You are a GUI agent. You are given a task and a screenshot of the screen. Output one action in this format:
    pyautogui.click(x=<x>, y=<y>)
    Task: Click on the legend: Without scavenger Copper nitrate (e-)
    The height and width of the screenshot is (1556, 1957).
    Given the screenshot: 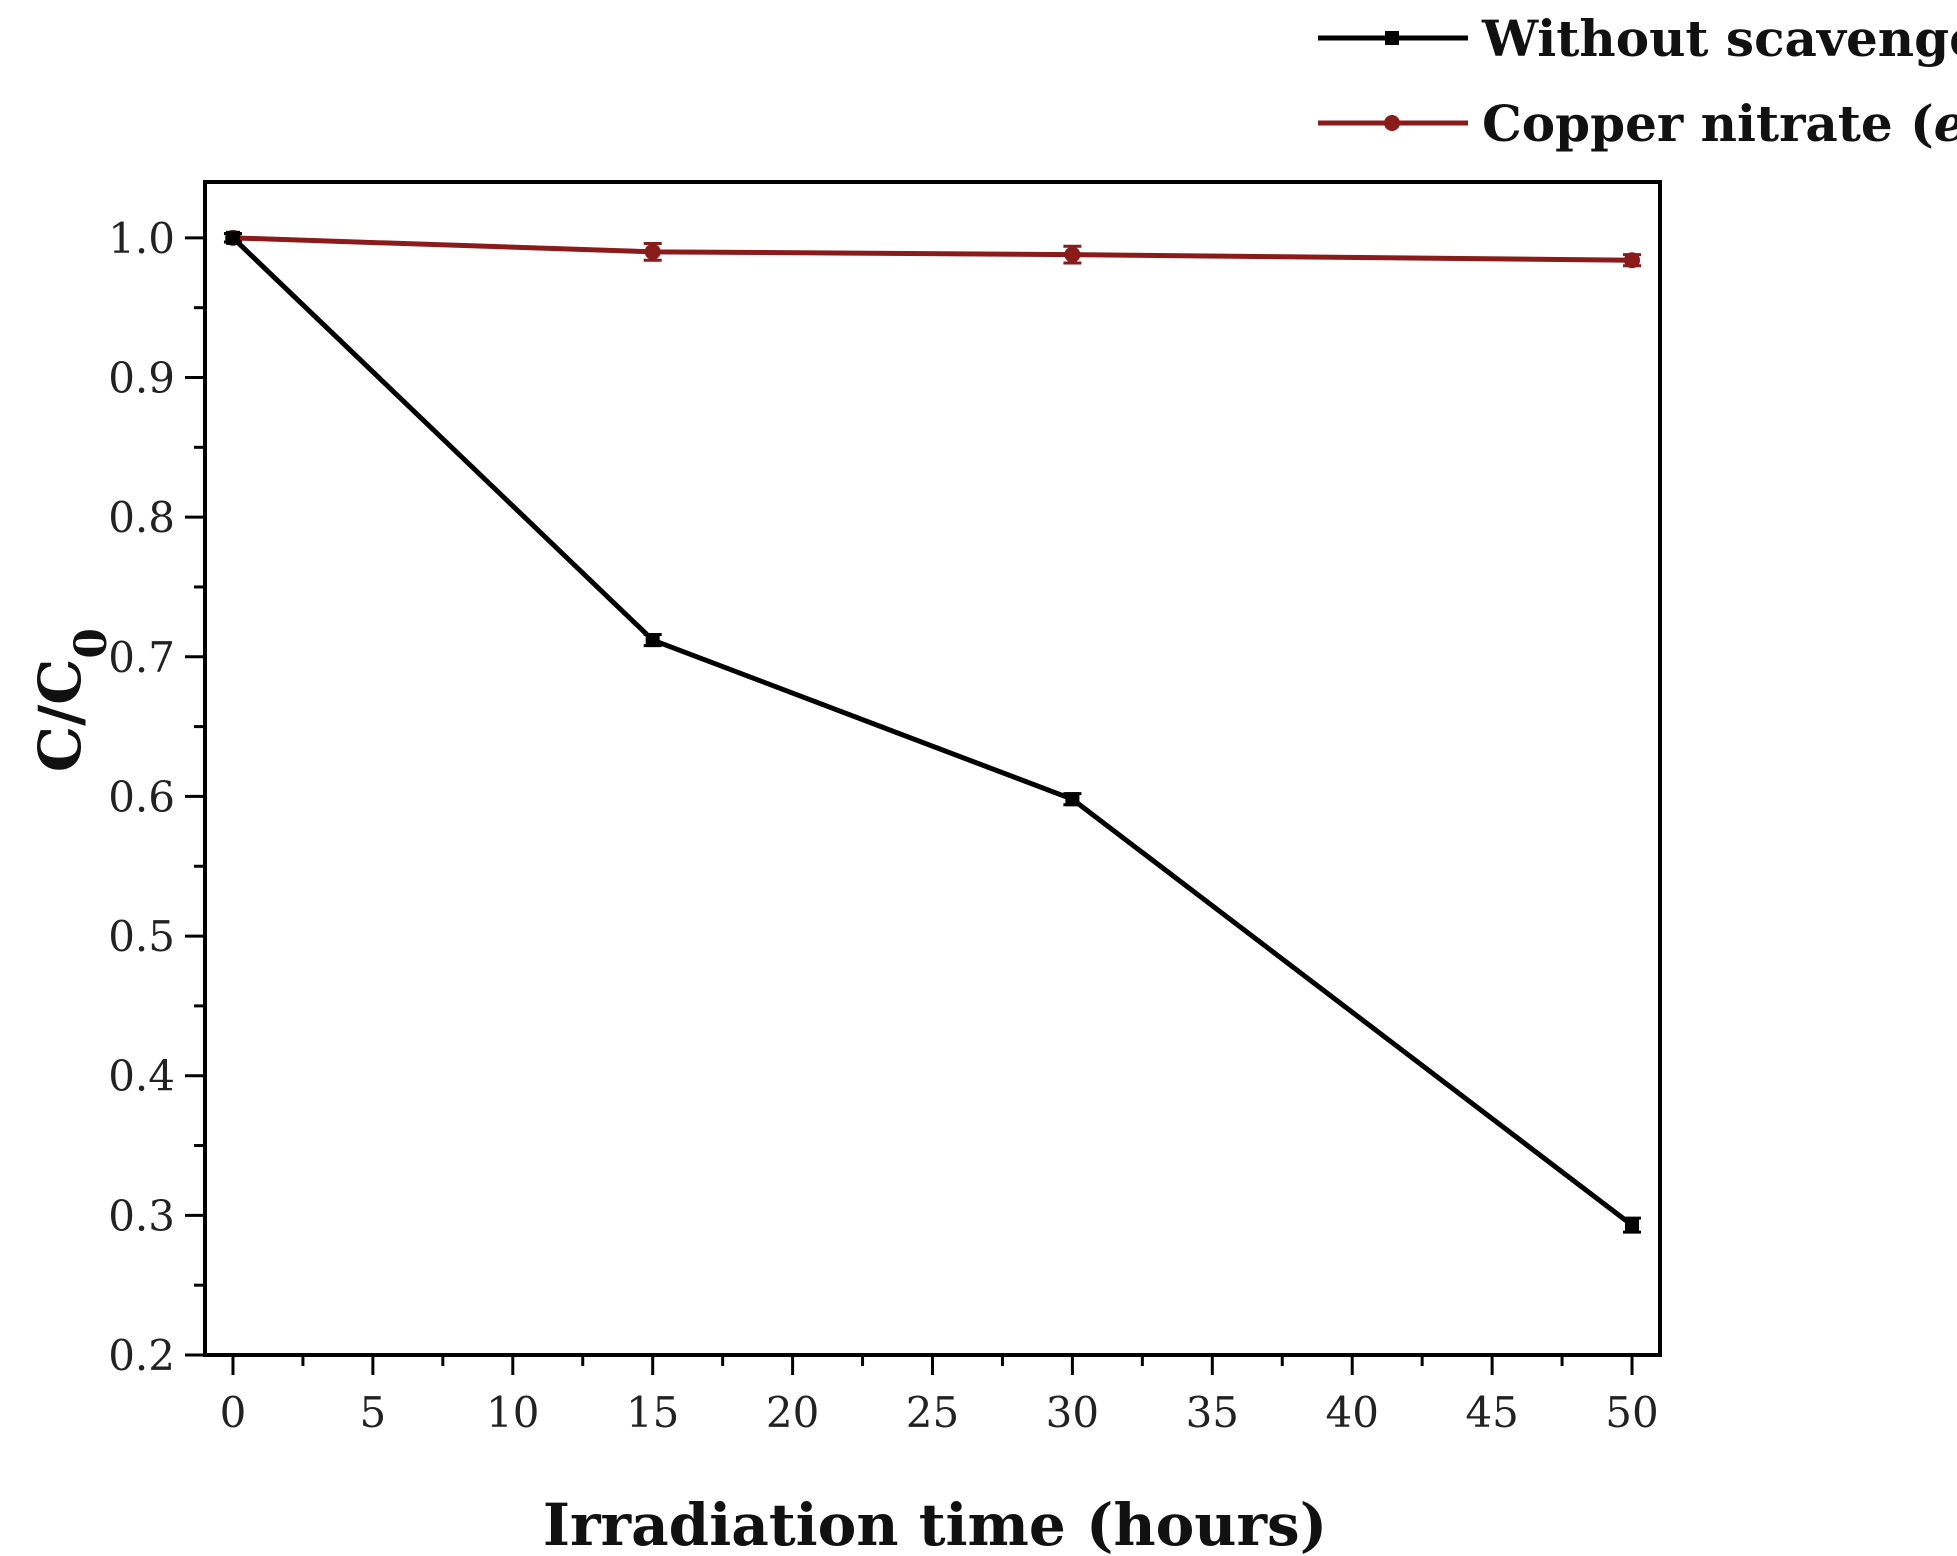 What is the action you would take?
    pyautogui.click(x=1637, y=81)
    